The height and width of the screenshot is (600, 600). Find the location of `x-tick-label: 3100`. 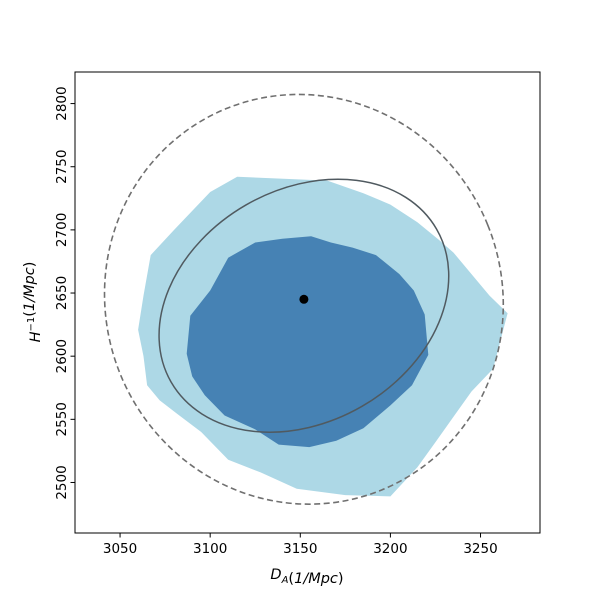

x-tick-label: 3100 is located at coordinates (210, 549).